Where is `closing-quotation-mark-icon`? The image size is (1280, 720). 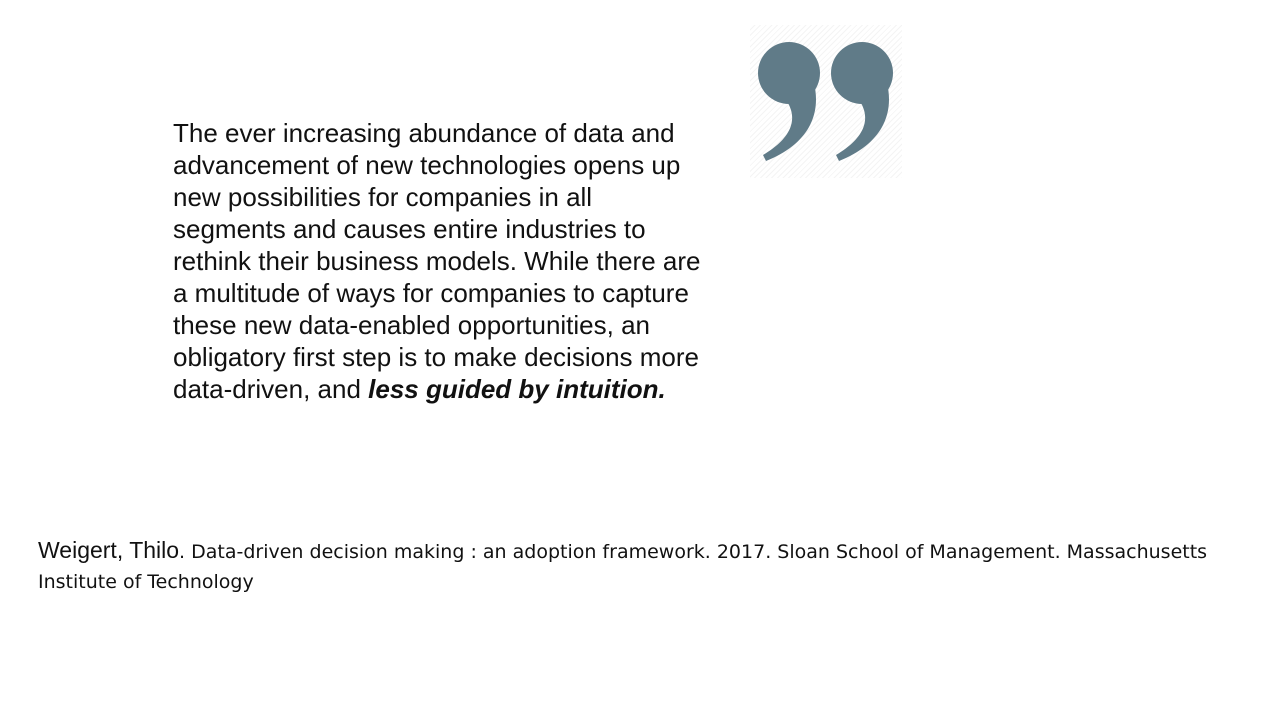 closing-quotation-mark-icon is located at coordinates (826, 101).